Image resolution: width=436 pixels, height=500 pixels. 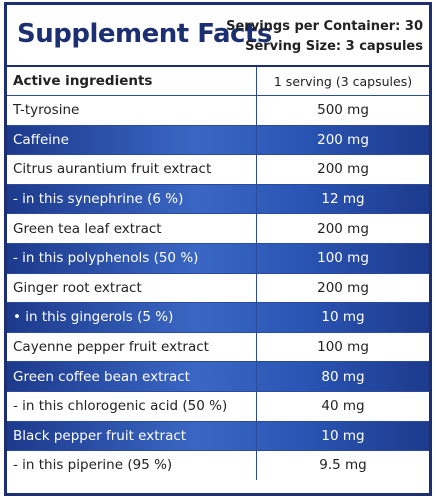 I want to click on ingredient-name: Citrus aurantium fruit extract, so click(x=132, y=169).